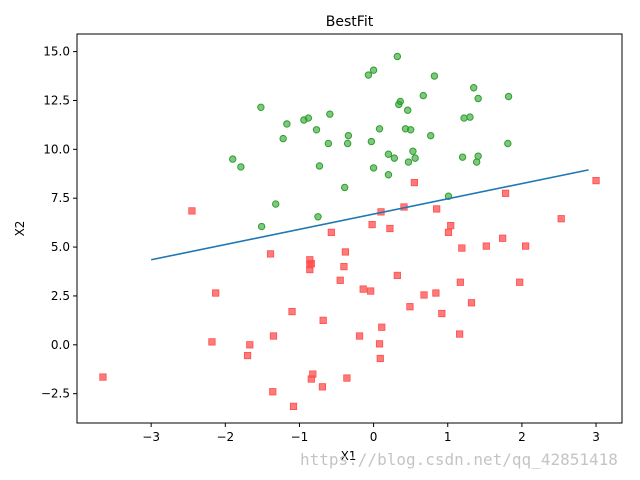  What do you see at coordinates (56, 52) in the screenshot?
I see `y-tick-label: 15.0` at bounding box center [56, 52].